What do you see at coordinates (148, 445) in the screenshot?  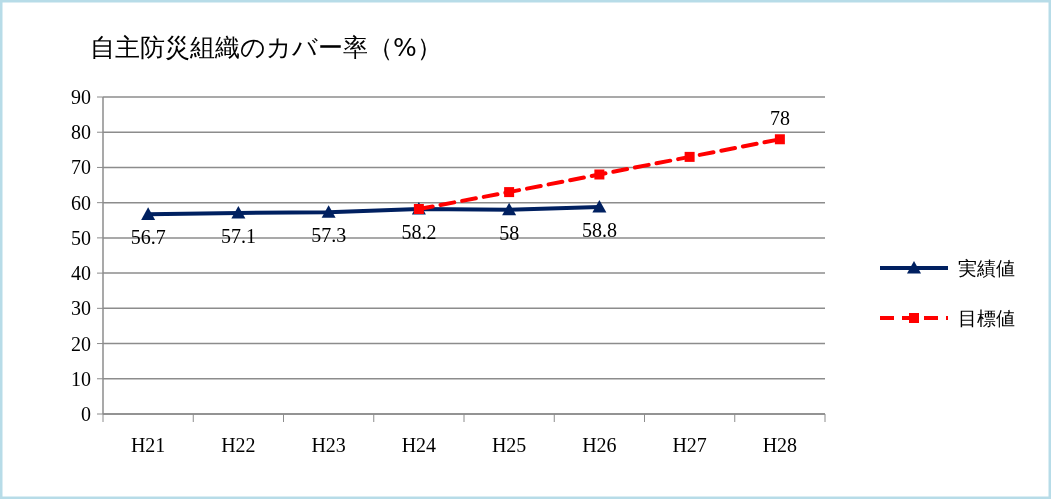 I see `x-tick-label: H21` at bounding box center [148, 445].